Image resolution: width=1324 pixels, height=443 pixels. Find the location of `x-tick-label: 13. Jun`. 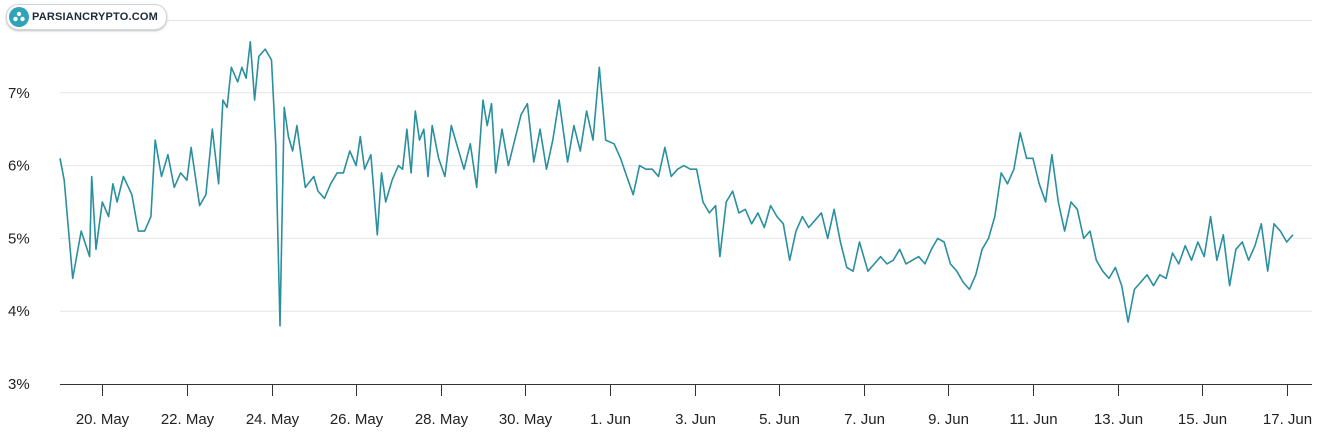

x-tick-label: 13. Jun is located at coordinates (1118, 419).